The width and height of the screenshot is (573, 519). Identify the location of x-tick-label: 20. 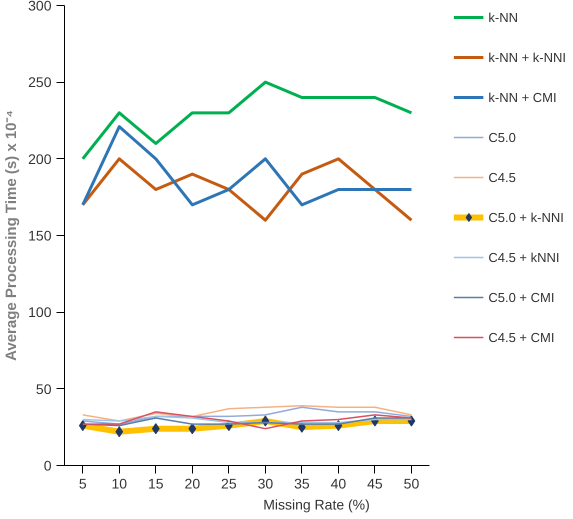
(192, 484).